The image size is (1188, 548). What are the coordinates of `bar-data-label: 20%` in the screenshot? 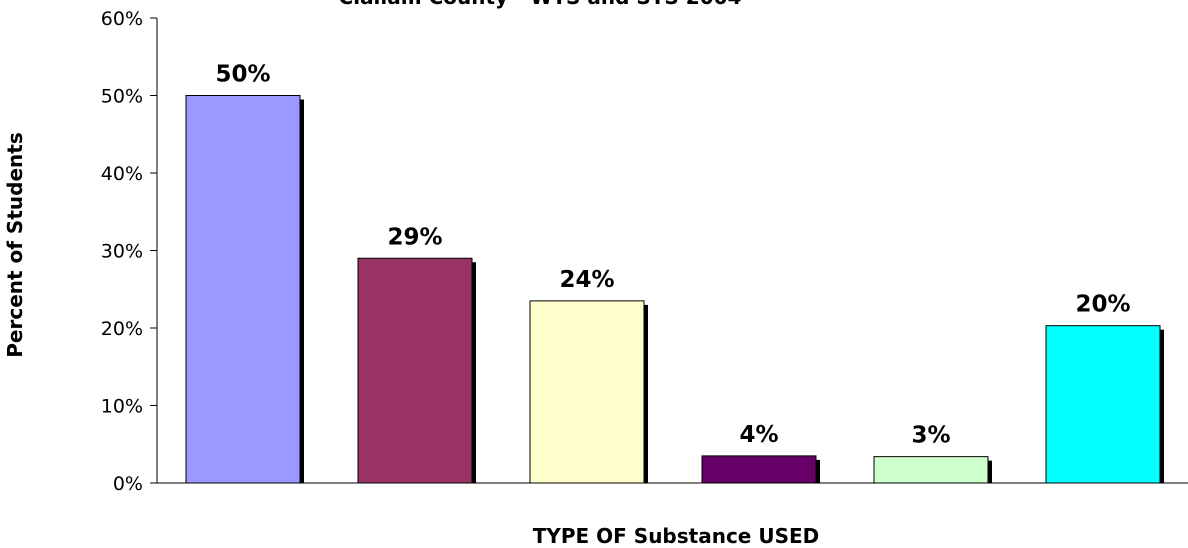 It's located at (1102, 305).